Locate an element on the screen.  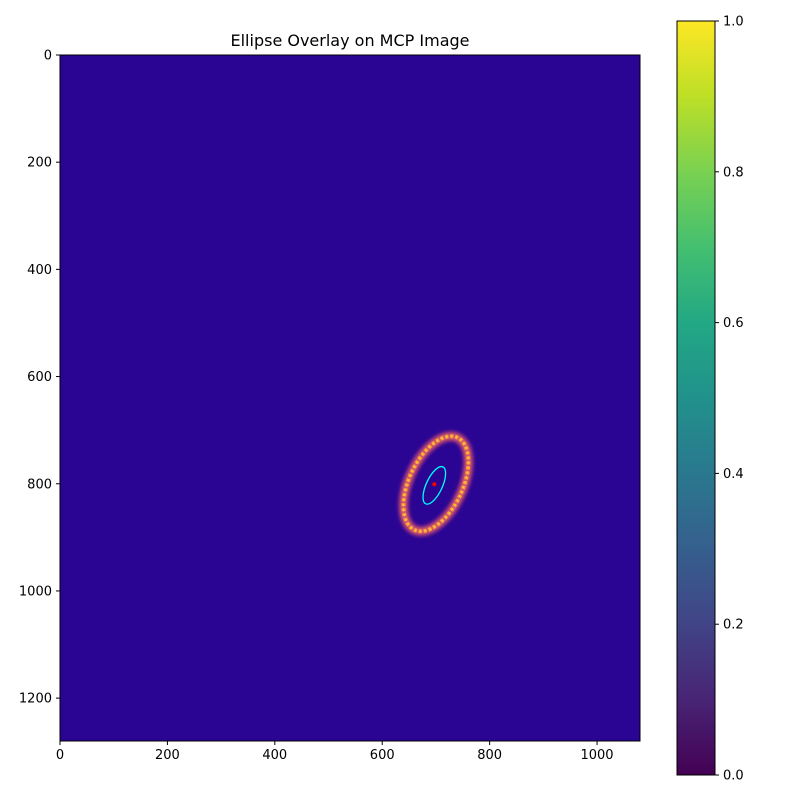
ring-highlight is located at coordinates (436, 483).